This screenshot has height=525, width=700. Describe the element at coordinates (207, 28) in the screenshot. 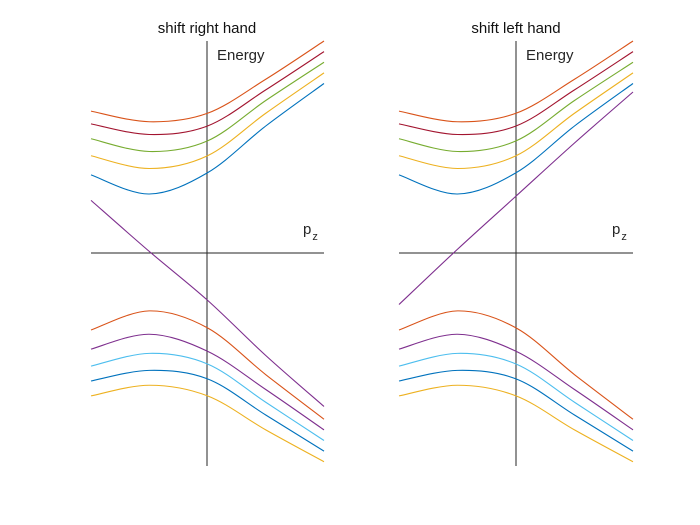

I see `chart-title: shift right hand` at that location.